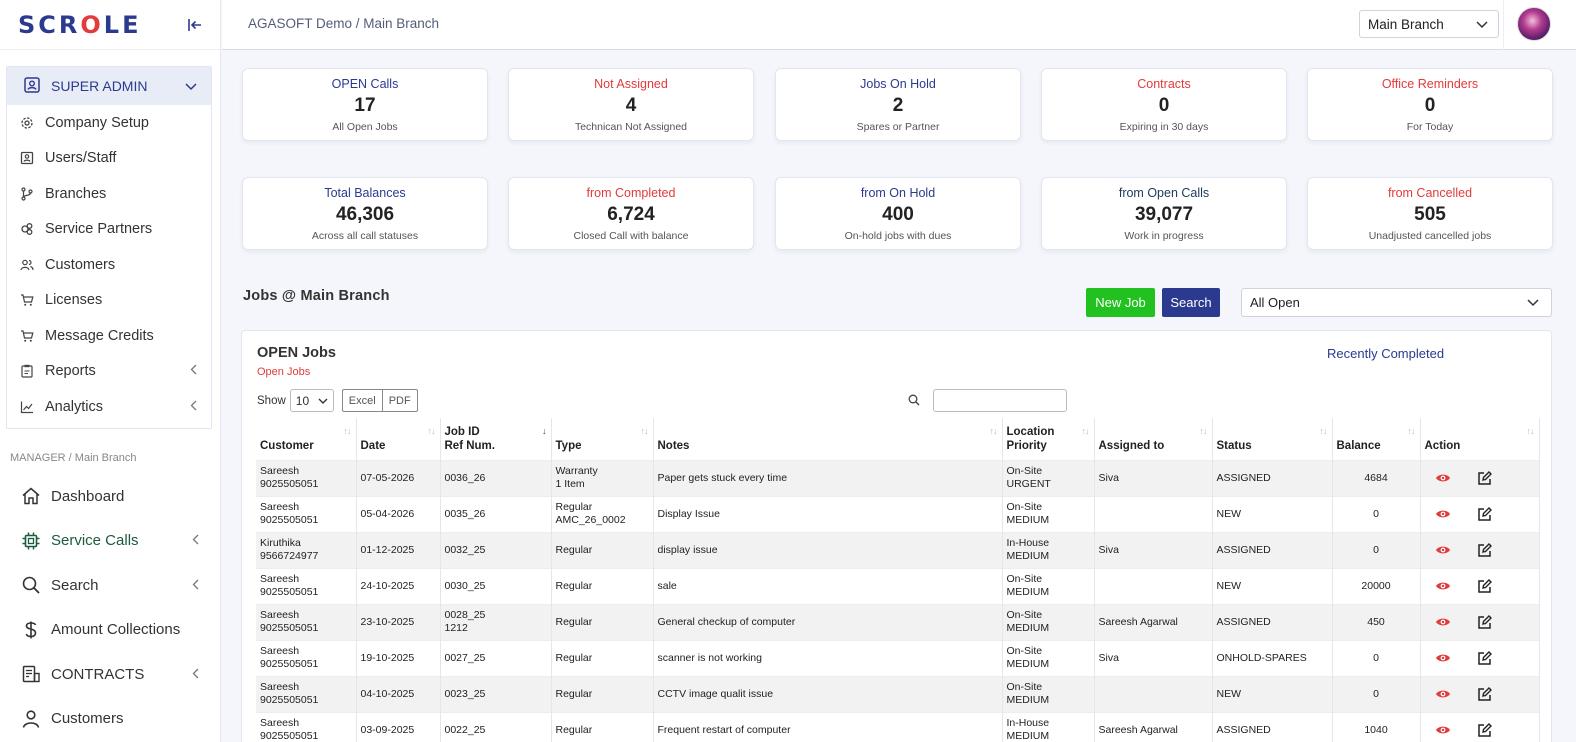  I want to click on col-customer: Customer ↑↓, so click(306, 439).